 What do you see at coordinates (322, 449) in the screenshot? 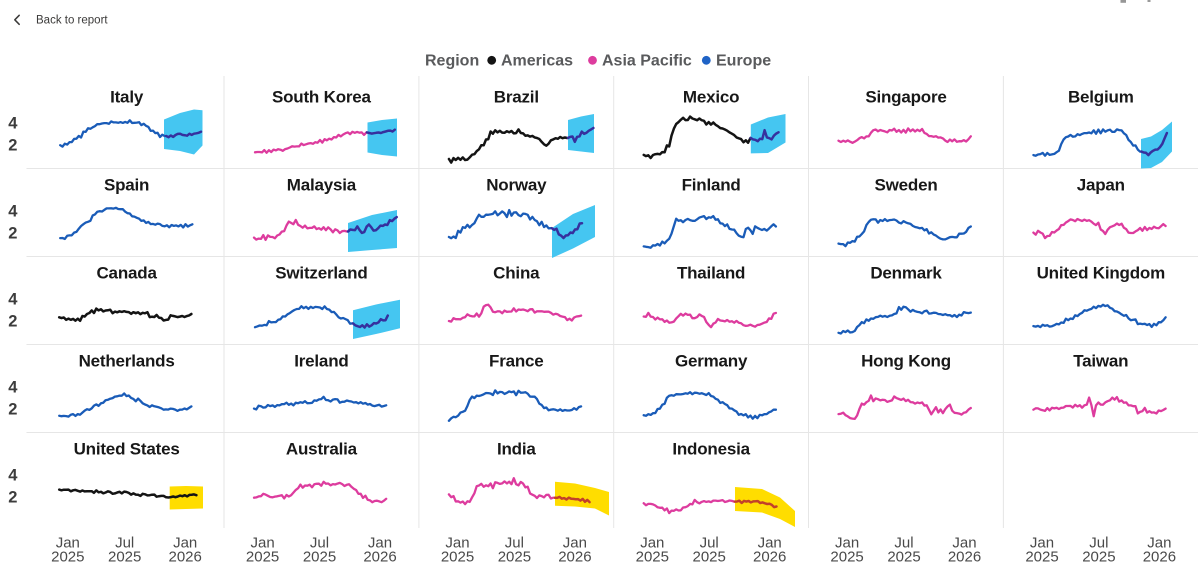
I see `svg-text: Australia` at bounding box center [322, 449].